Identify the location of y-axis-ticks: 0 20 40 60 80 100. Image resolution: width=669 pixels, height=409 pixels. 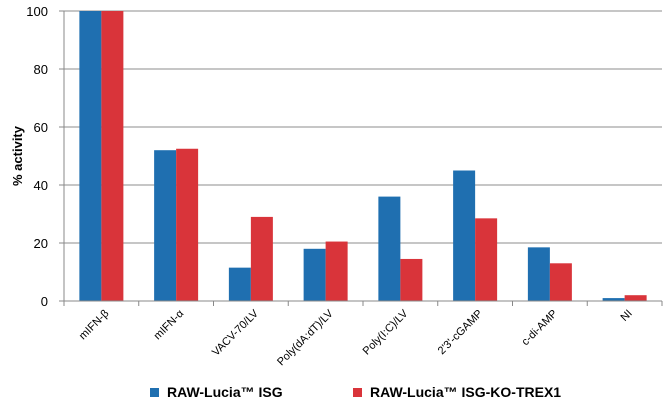
(45, 156).